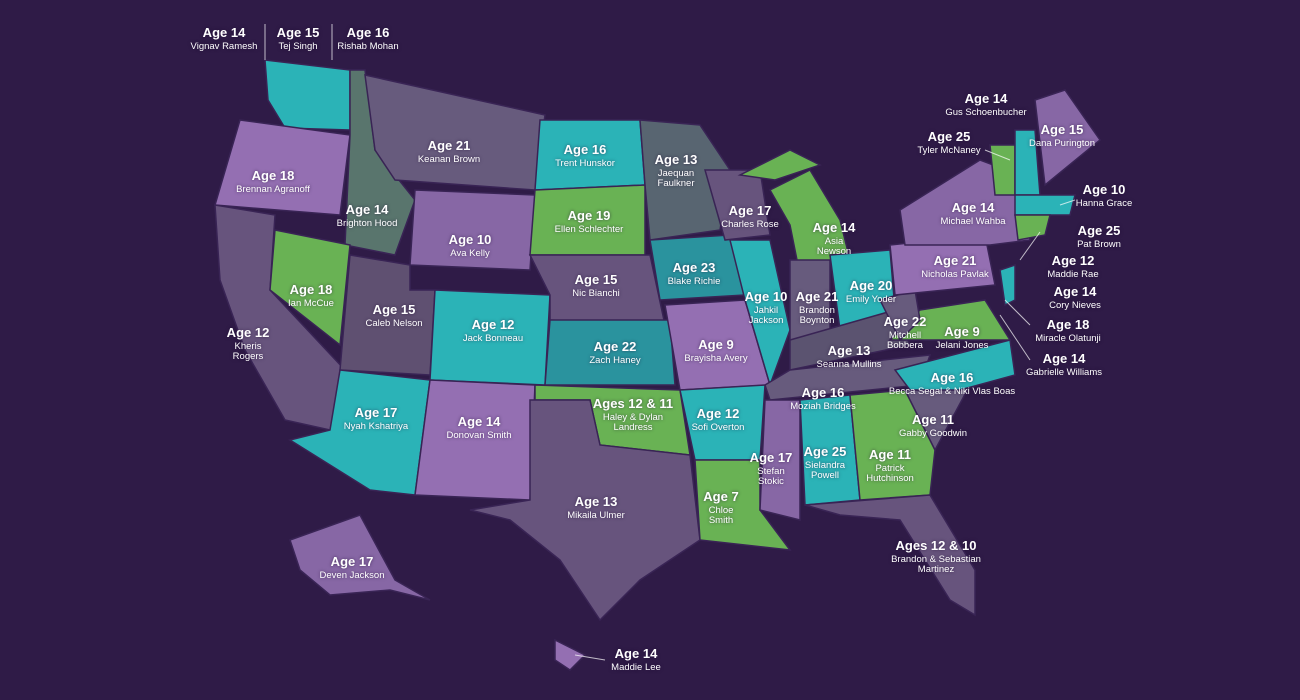 Image resolution: width=1300 pixels, height=700 pixels. I want to click on age: Age 15, so click(596, 279).